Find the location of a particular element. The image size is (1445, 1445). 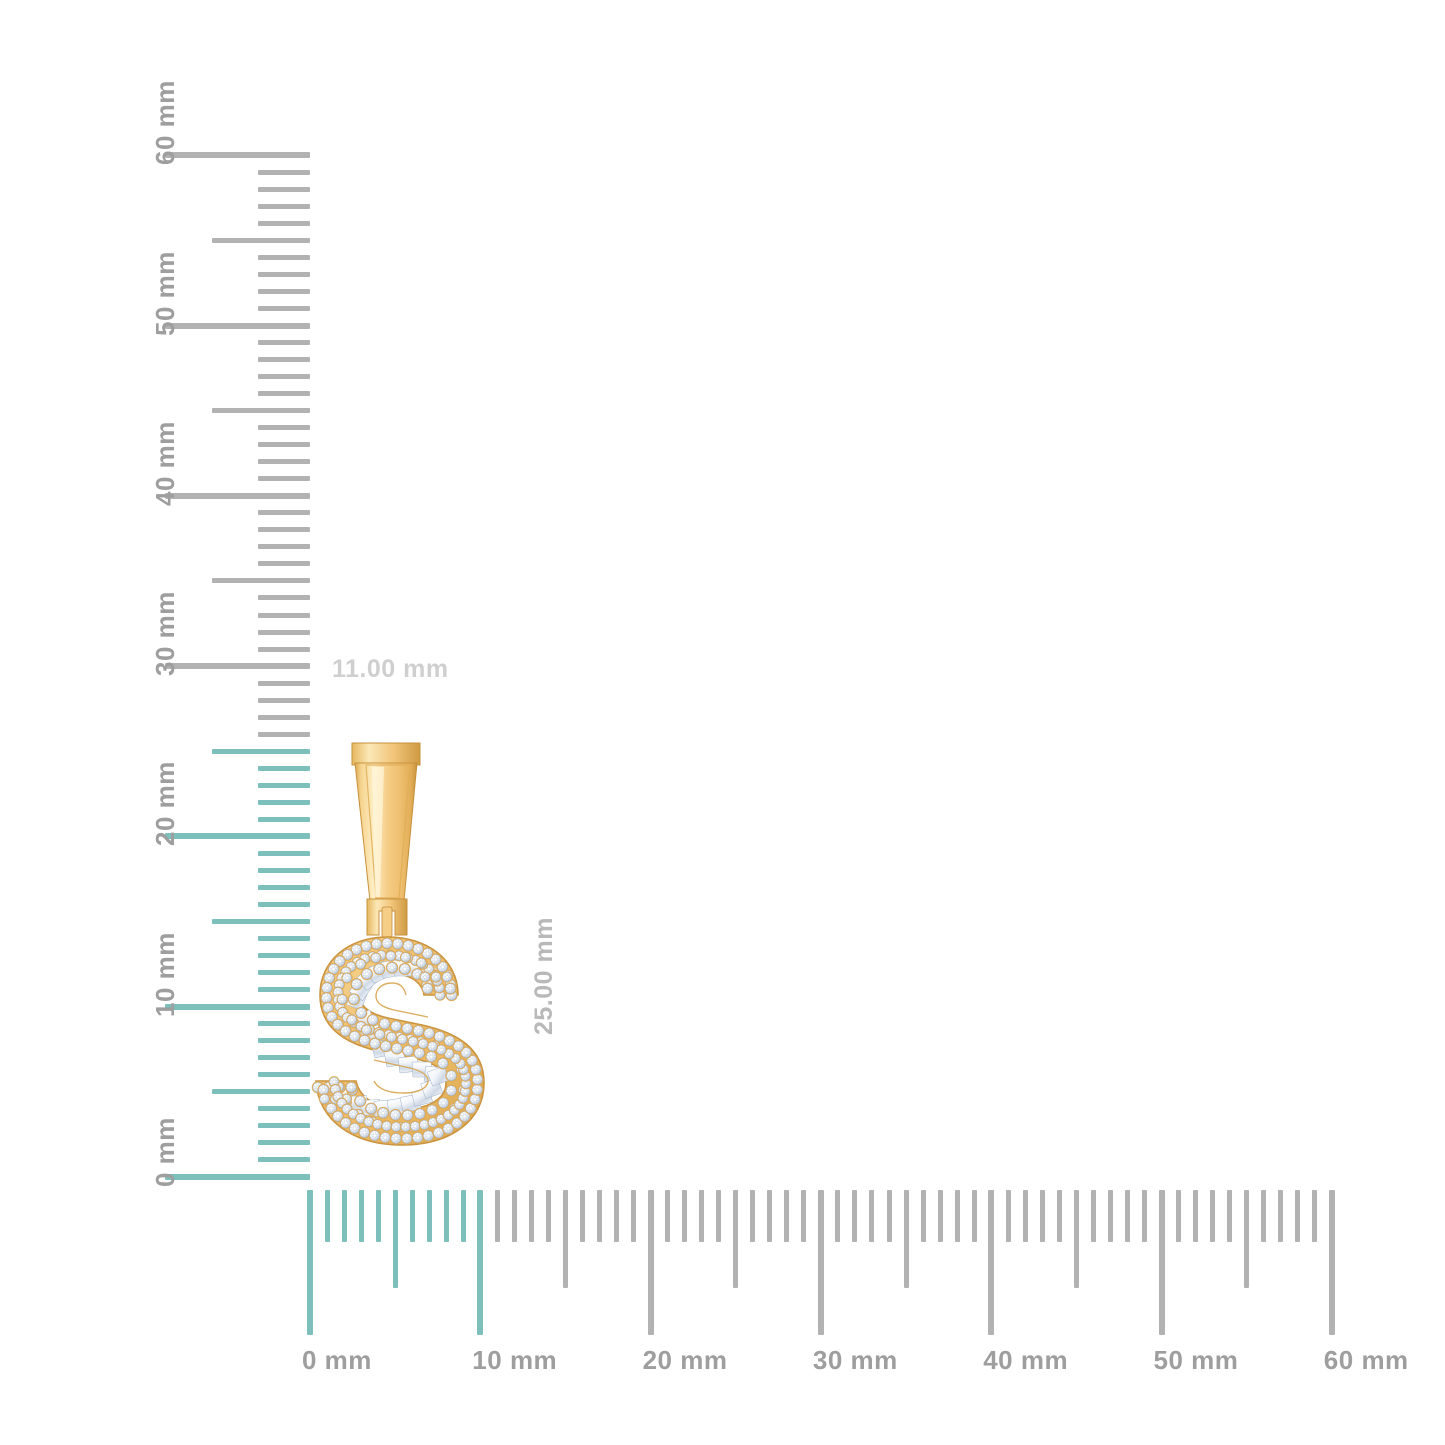

vruler-label-20mm: 20 mm is located at coordinates (165, 804).